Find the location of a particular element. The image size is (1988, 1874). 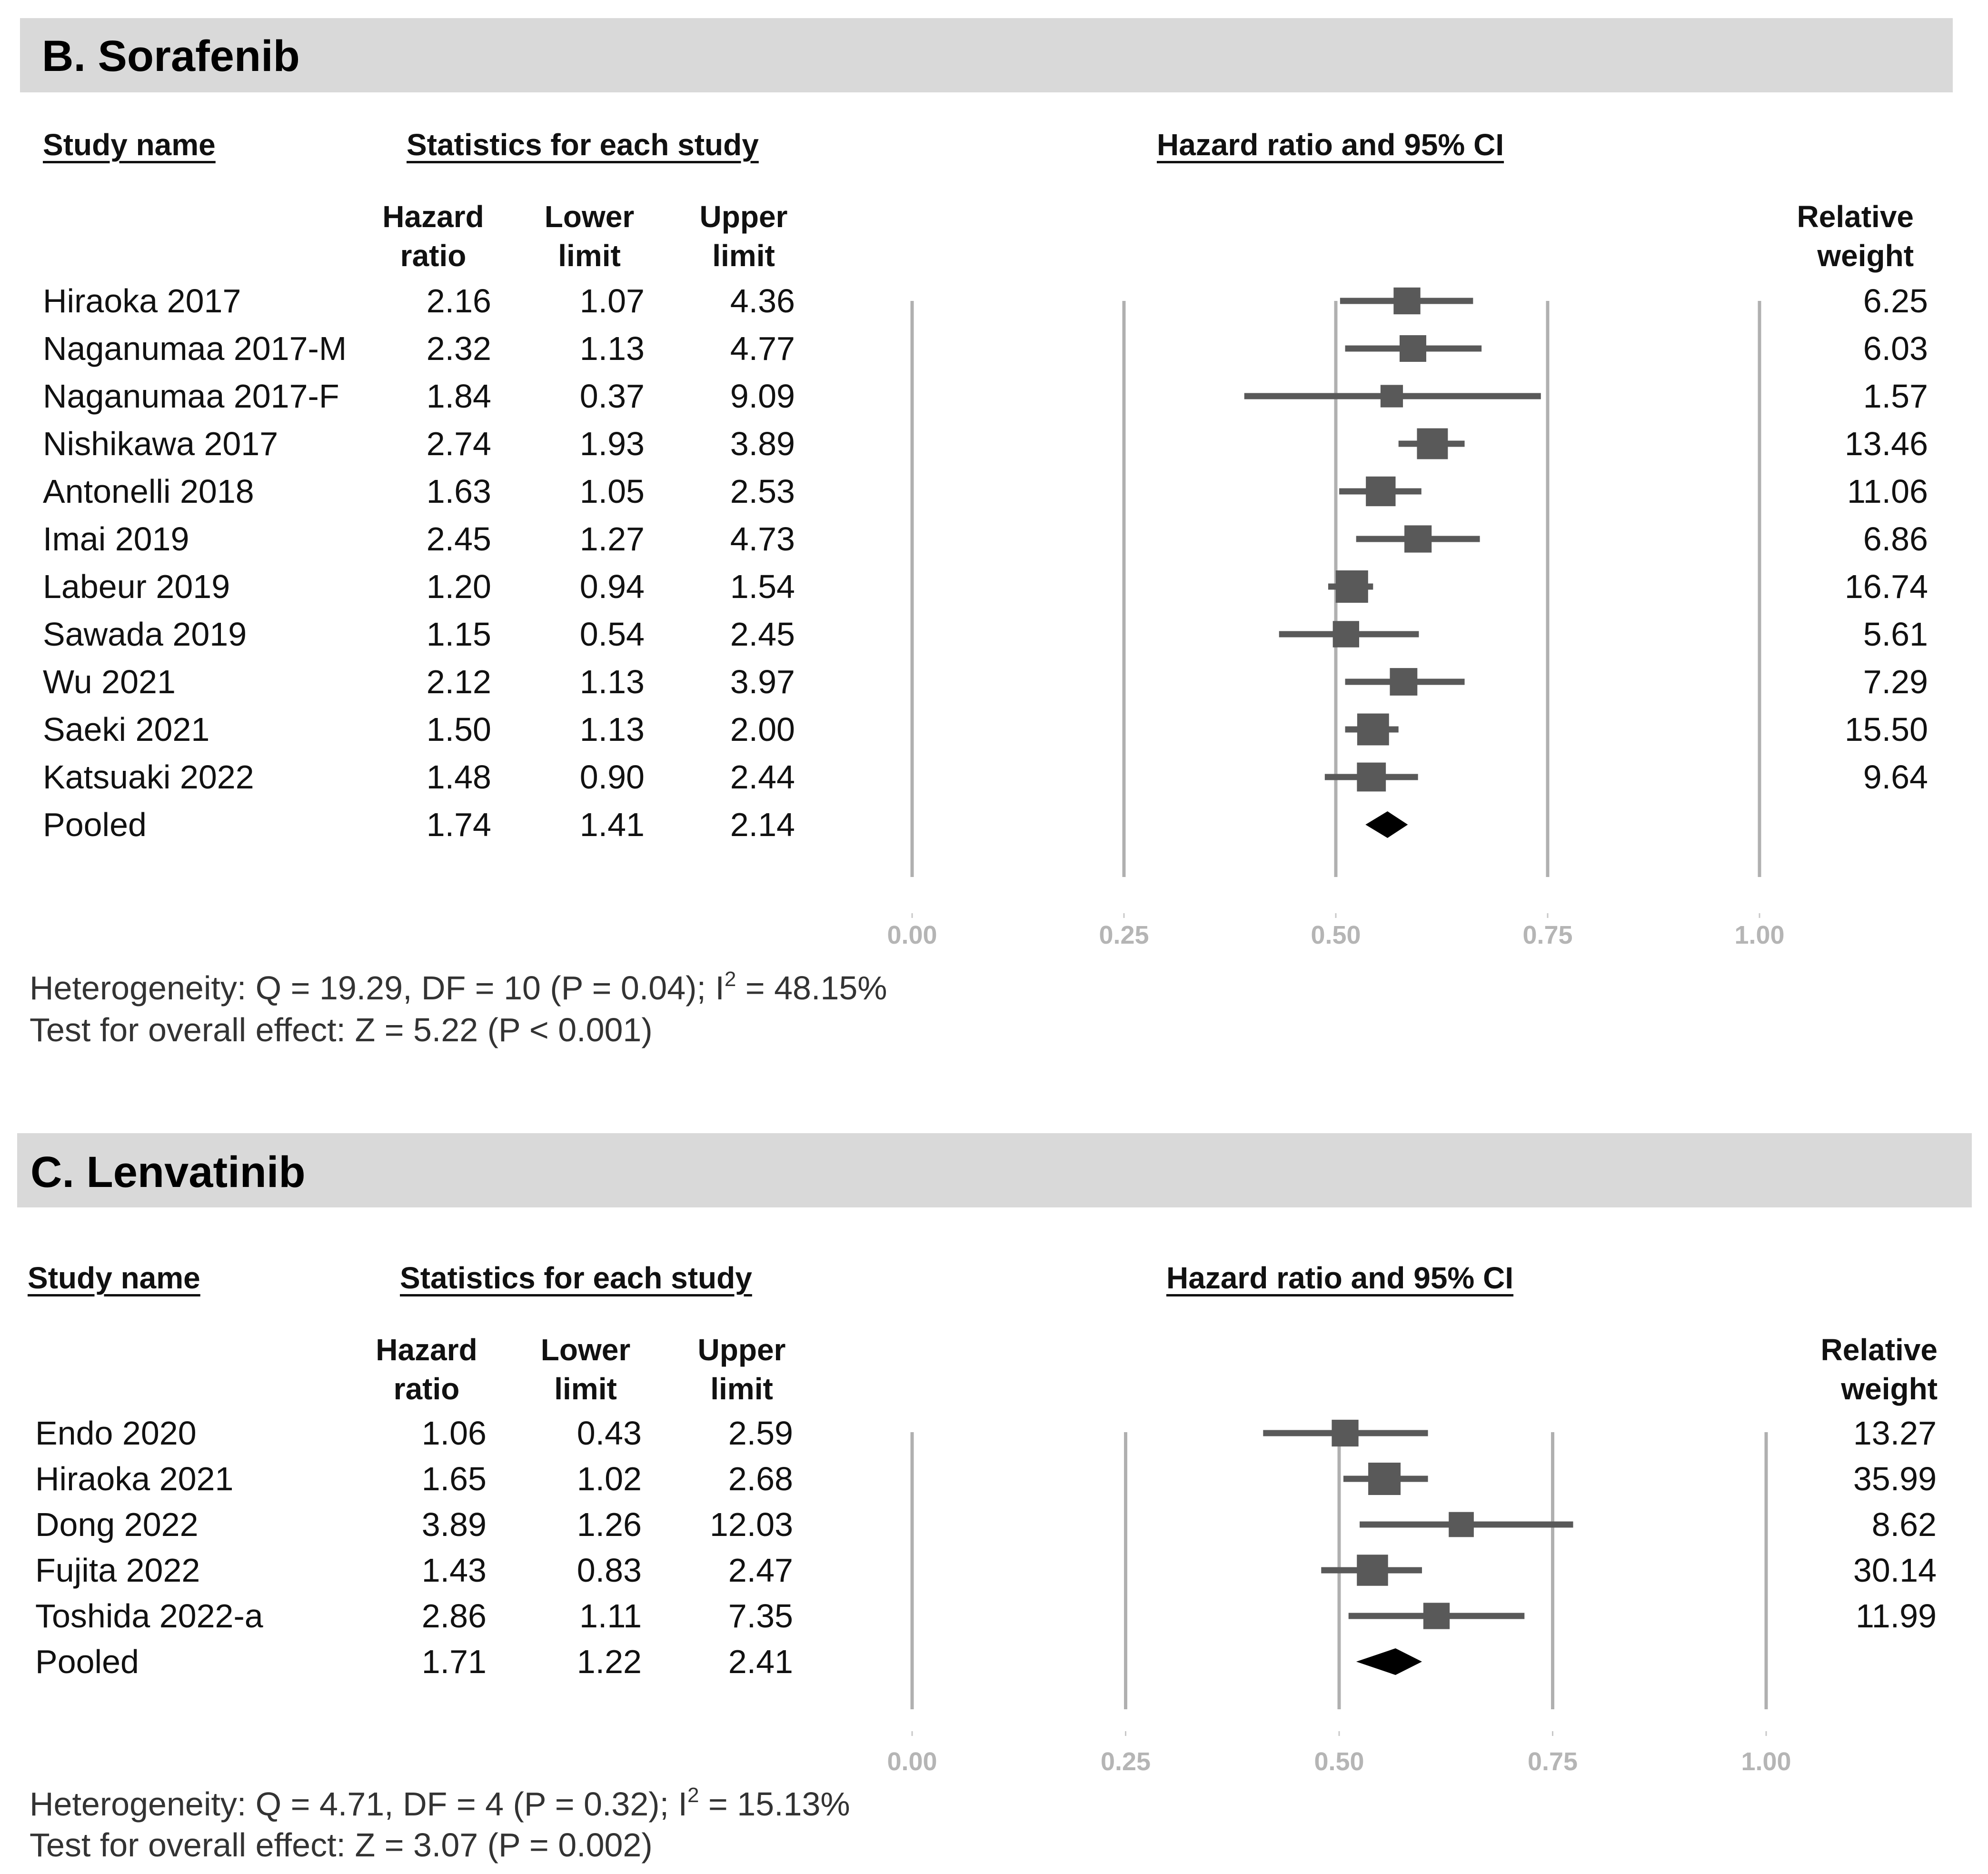

study-name: Antonelli 2018 is located at coordinates (148, 491).